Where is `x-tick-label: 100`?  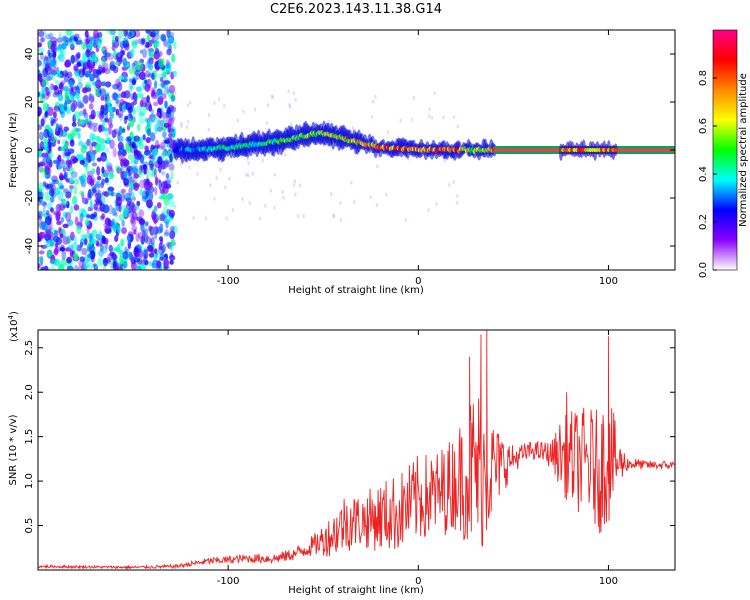 x-tick-label: 100 is located at coordinates (608, 581).